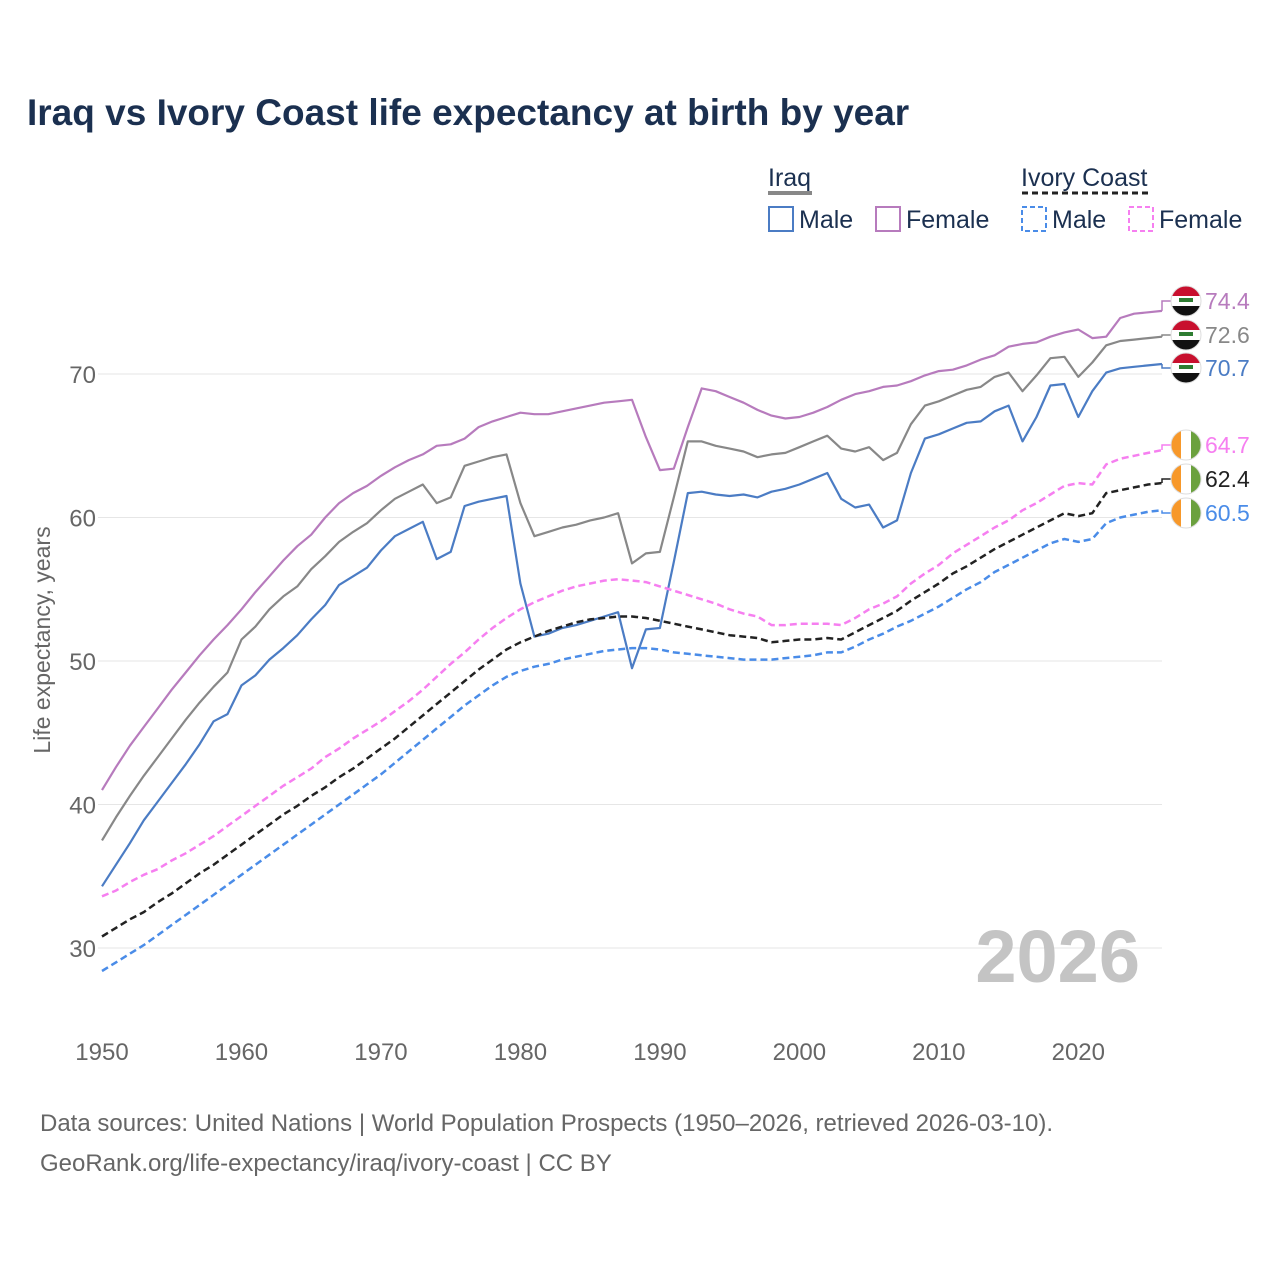 The image size is (1280, 1280). I want to click on y-axis-label: Life expectancy, years, so click(42, 639).